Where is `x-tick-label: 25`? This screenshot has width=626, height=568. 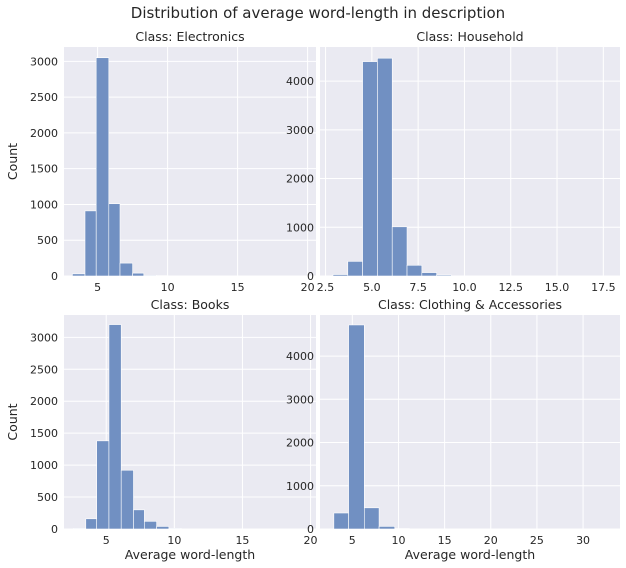 x-tick-label: 25 is located at coordinates (537, 540).